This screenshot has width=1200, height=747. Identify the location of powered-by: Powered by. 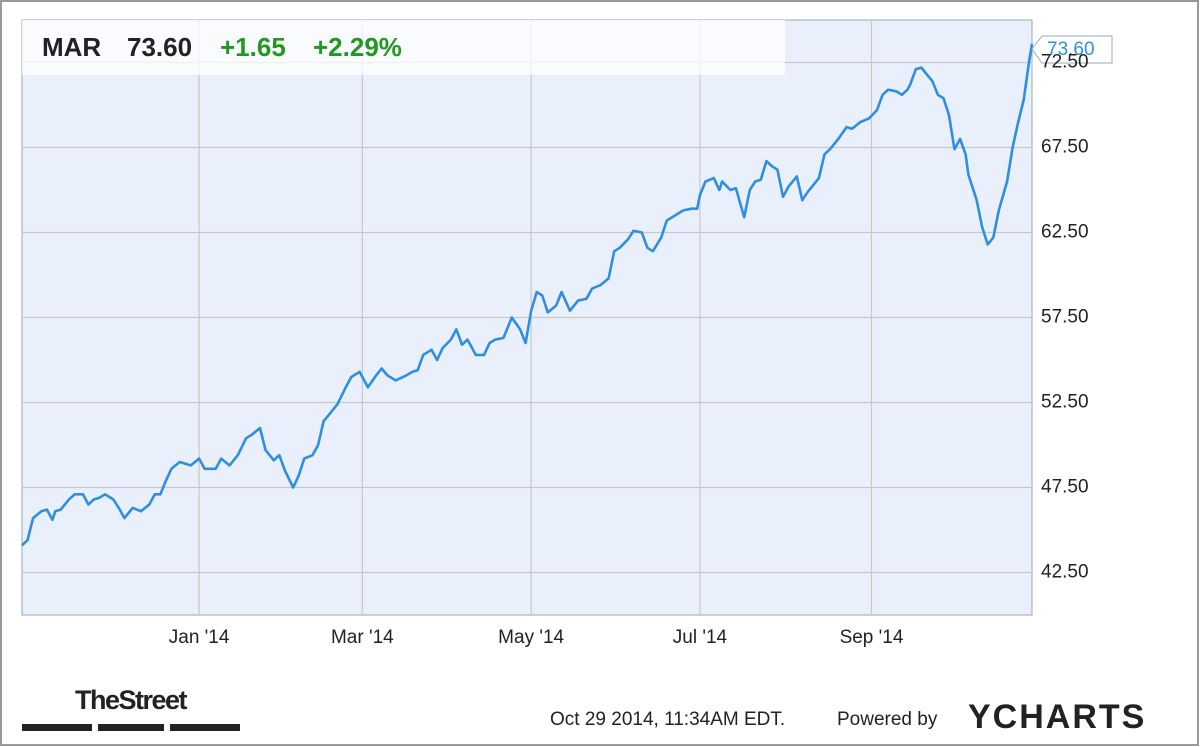
(887, 719).